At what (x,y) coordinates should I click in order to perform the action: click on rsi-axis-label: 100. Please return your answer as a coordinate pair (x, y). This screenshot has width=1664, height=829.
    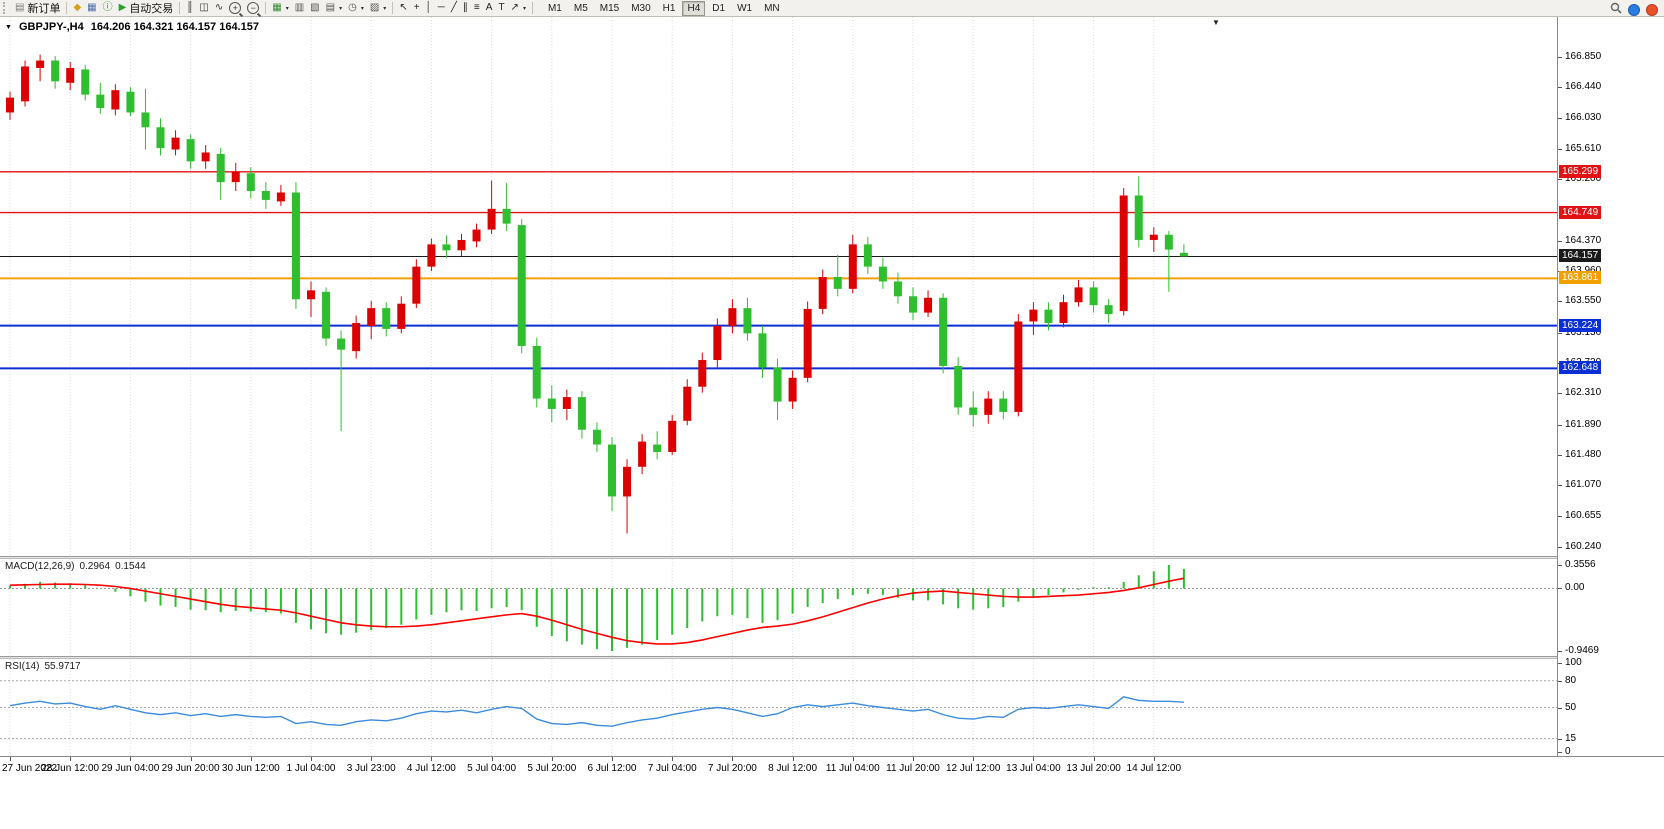
    Looking at the image, I should click on (1573, 662).